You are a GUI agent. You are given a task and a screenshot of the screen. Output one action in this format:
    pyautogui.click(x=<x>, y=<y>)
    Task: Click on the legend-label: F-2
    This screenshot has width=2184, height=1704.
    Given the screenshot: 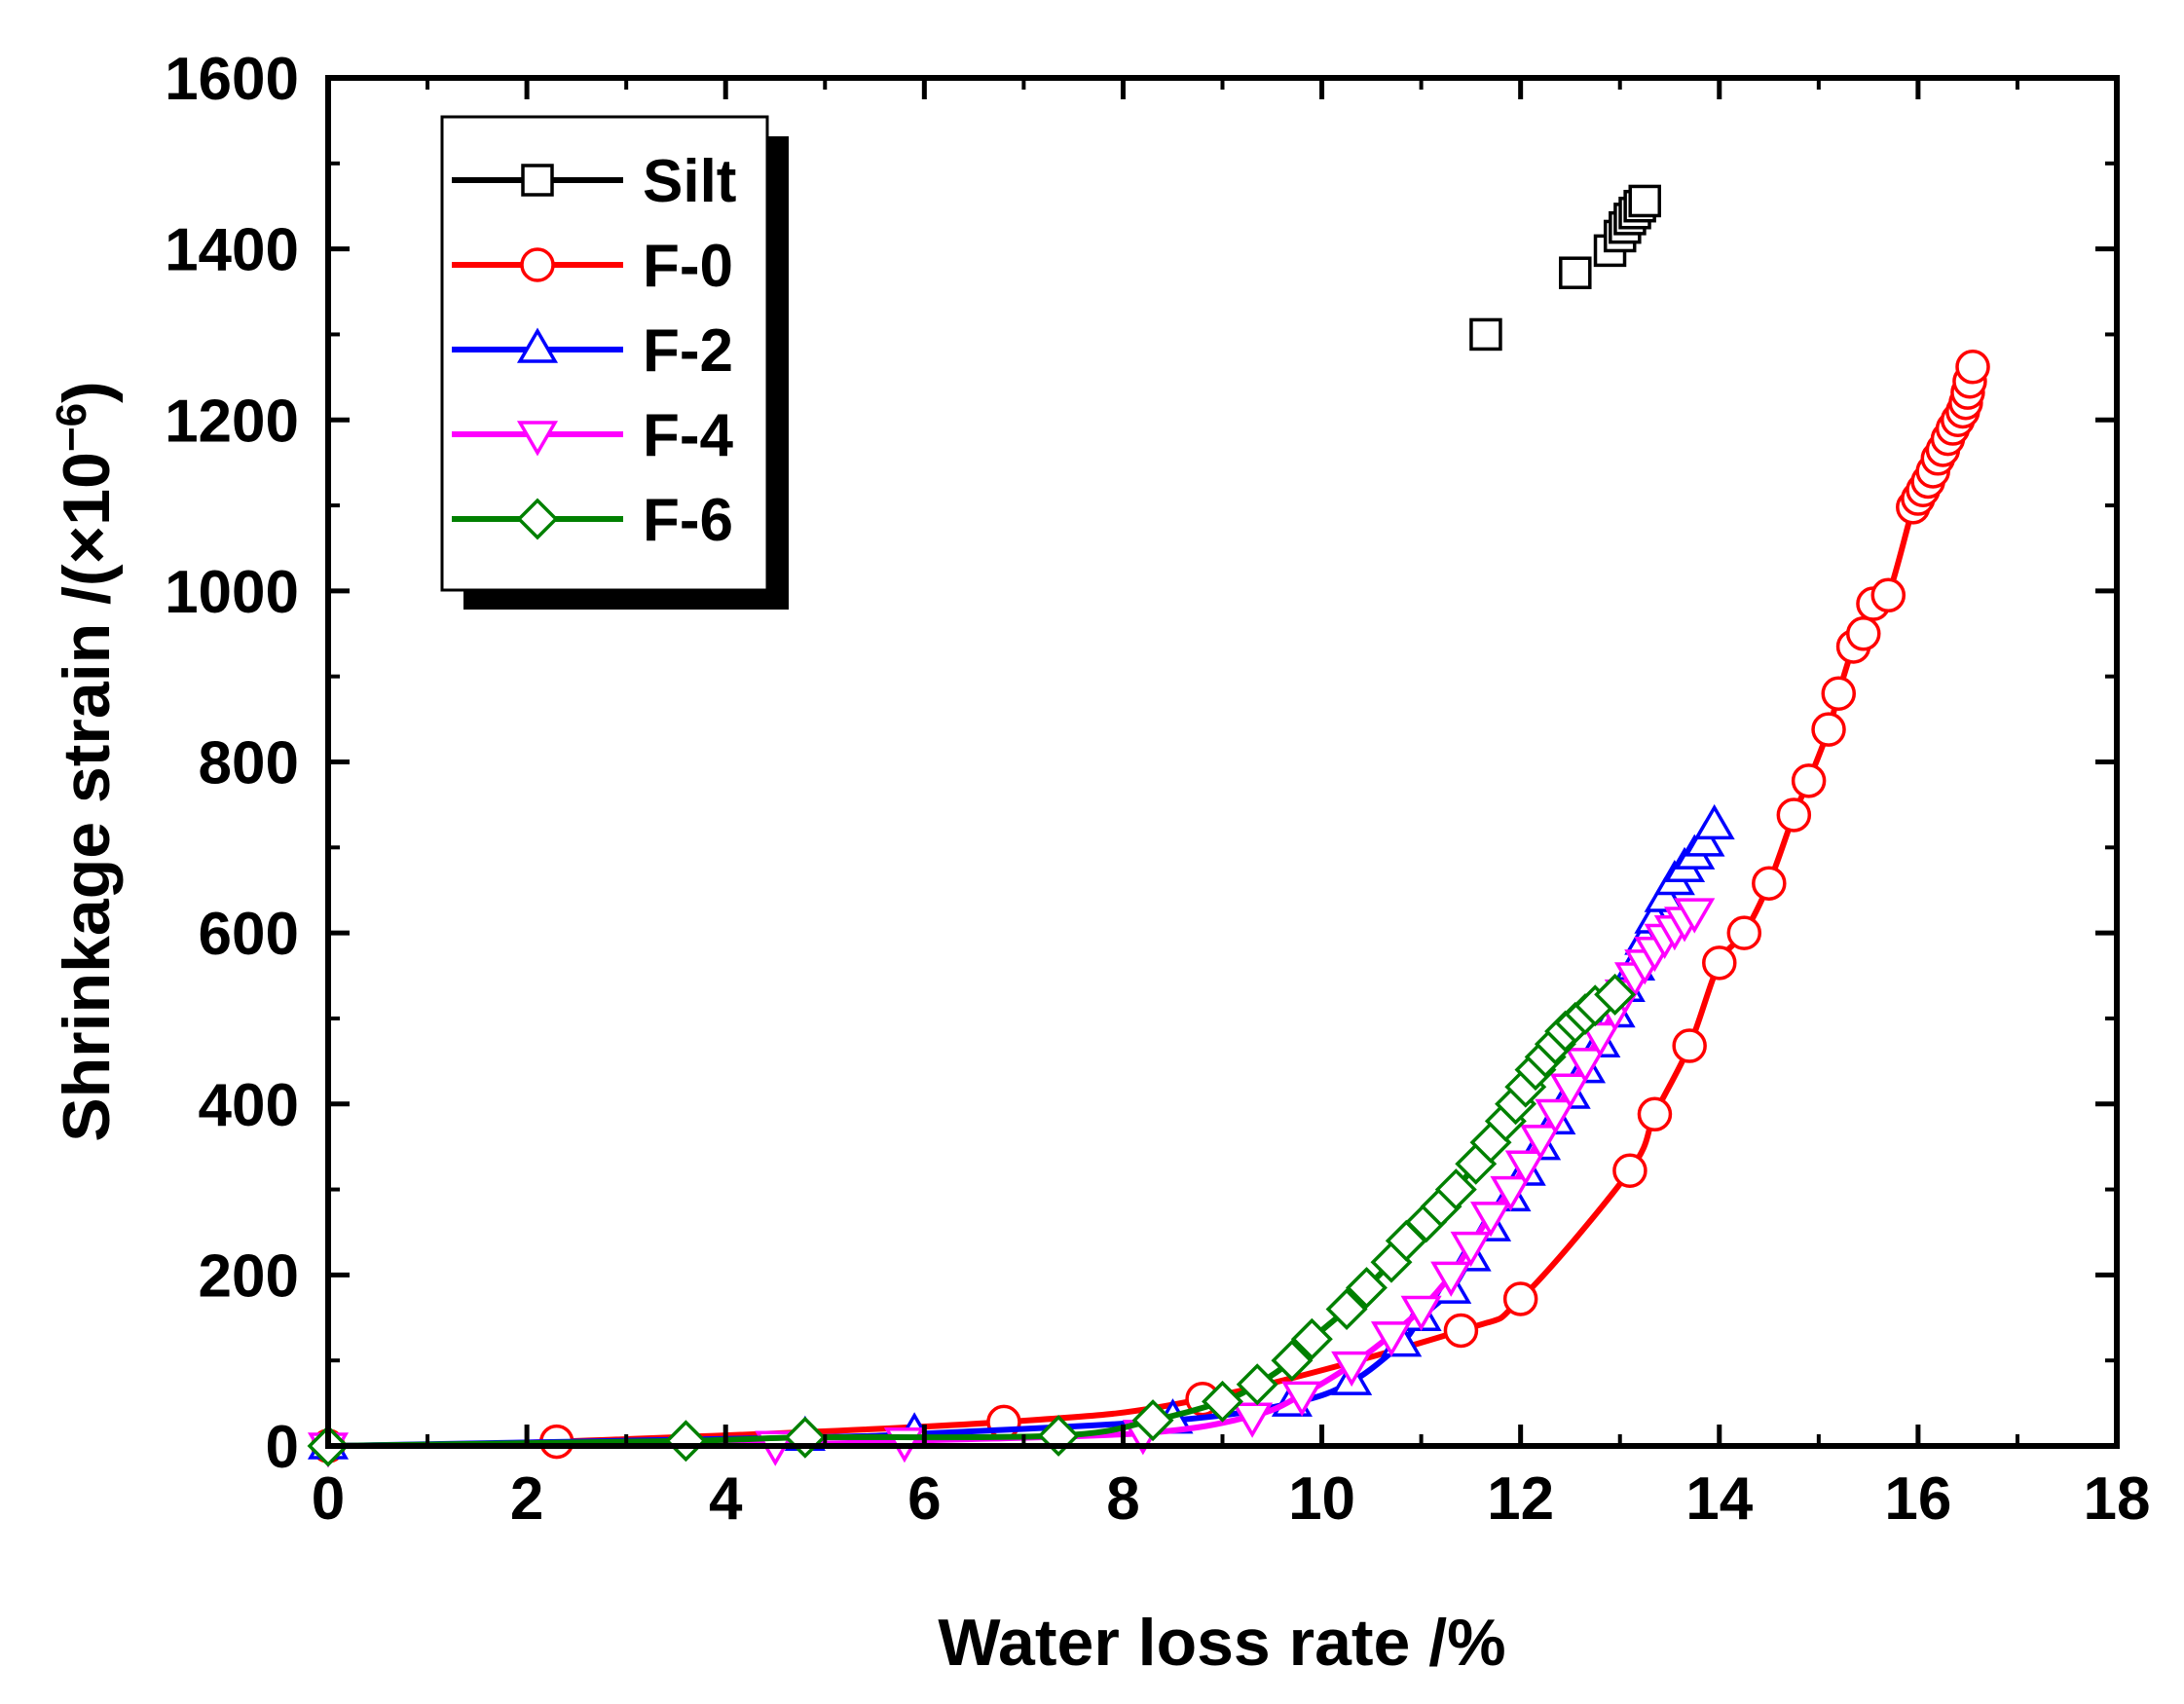 What is the action you would take?
    pyautogui.click(x=688, y=351)
    